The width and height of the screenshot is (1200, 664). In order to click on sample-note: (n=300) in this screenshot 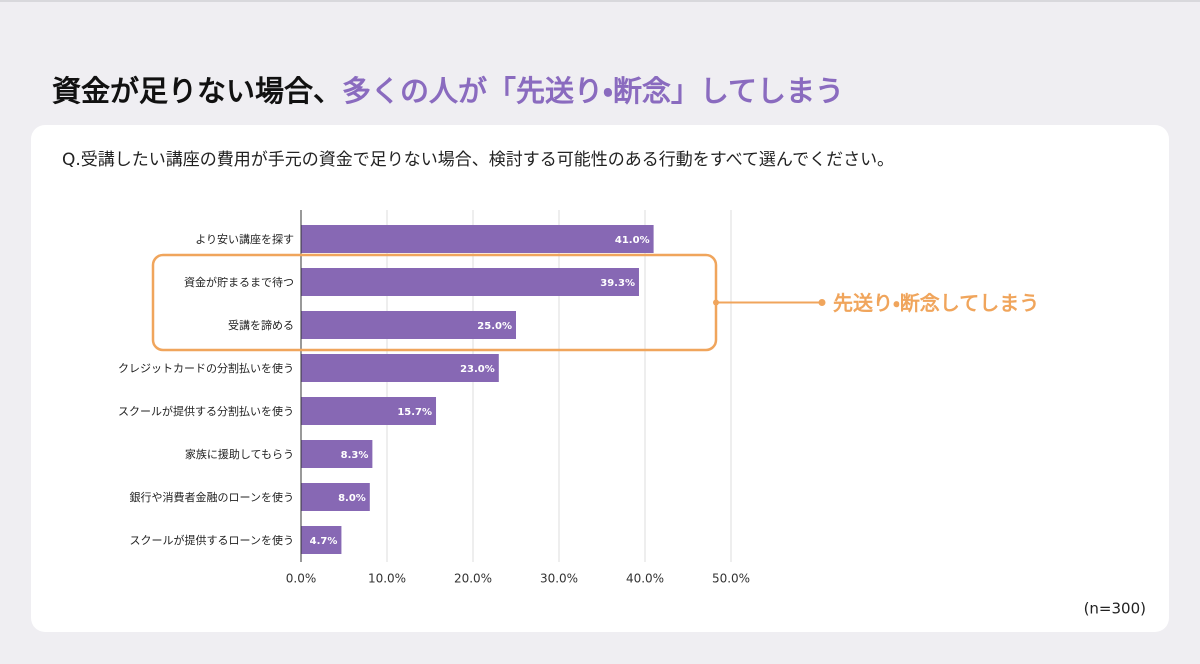, I will do `click(1115, 609)`.